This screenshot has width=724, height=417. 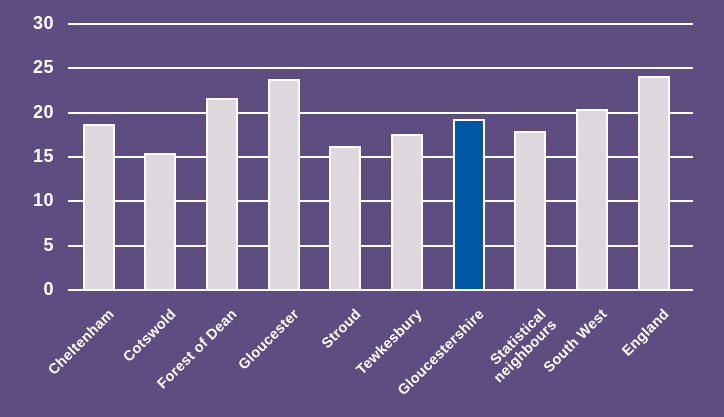 I want to click on x-axis-category-label: Stroud, so click(x=303, y=361).